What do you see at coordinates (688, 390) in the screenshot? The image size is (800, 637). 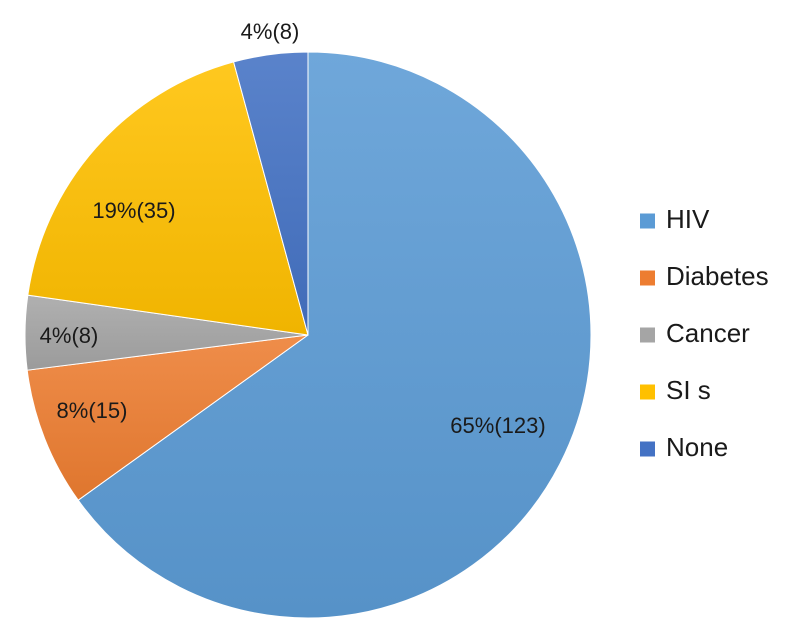 I see `legend-label-si-s: SI s` at bounding box center [688, 390].